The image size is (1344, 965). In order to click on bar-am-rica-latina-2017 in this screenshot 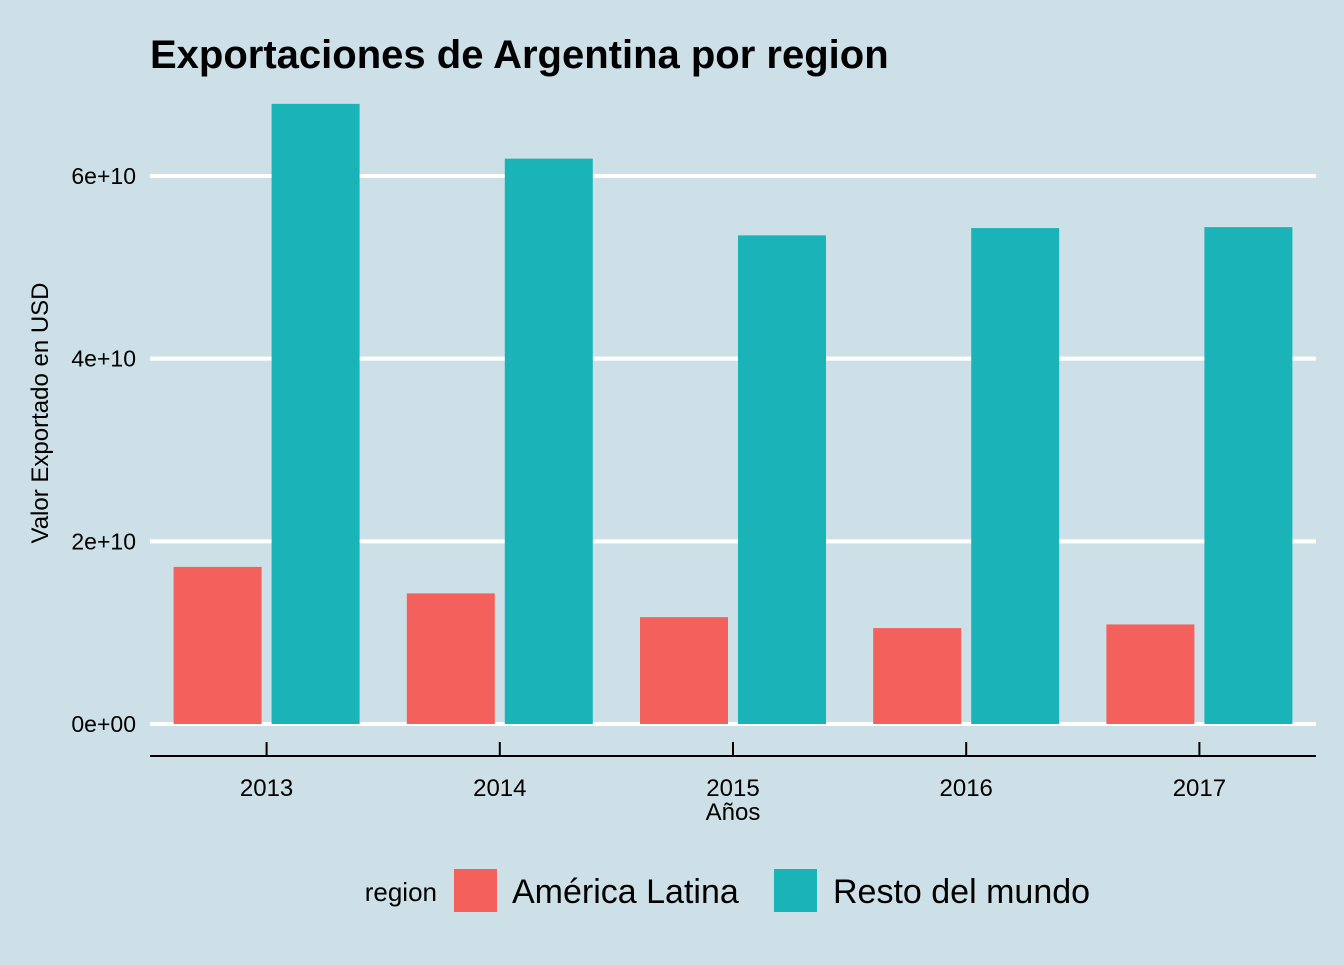, I will do `click(1150, 674)`.